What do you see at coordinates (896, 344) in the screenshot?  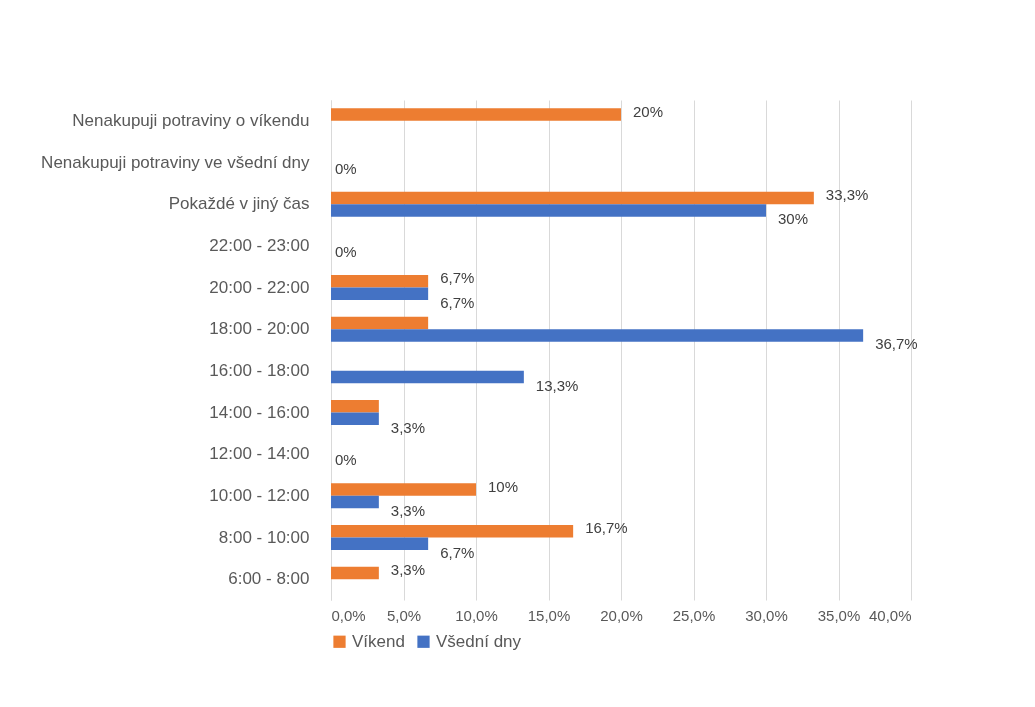 I see `data-label: 36,7%` at bounding box center [896, 344].